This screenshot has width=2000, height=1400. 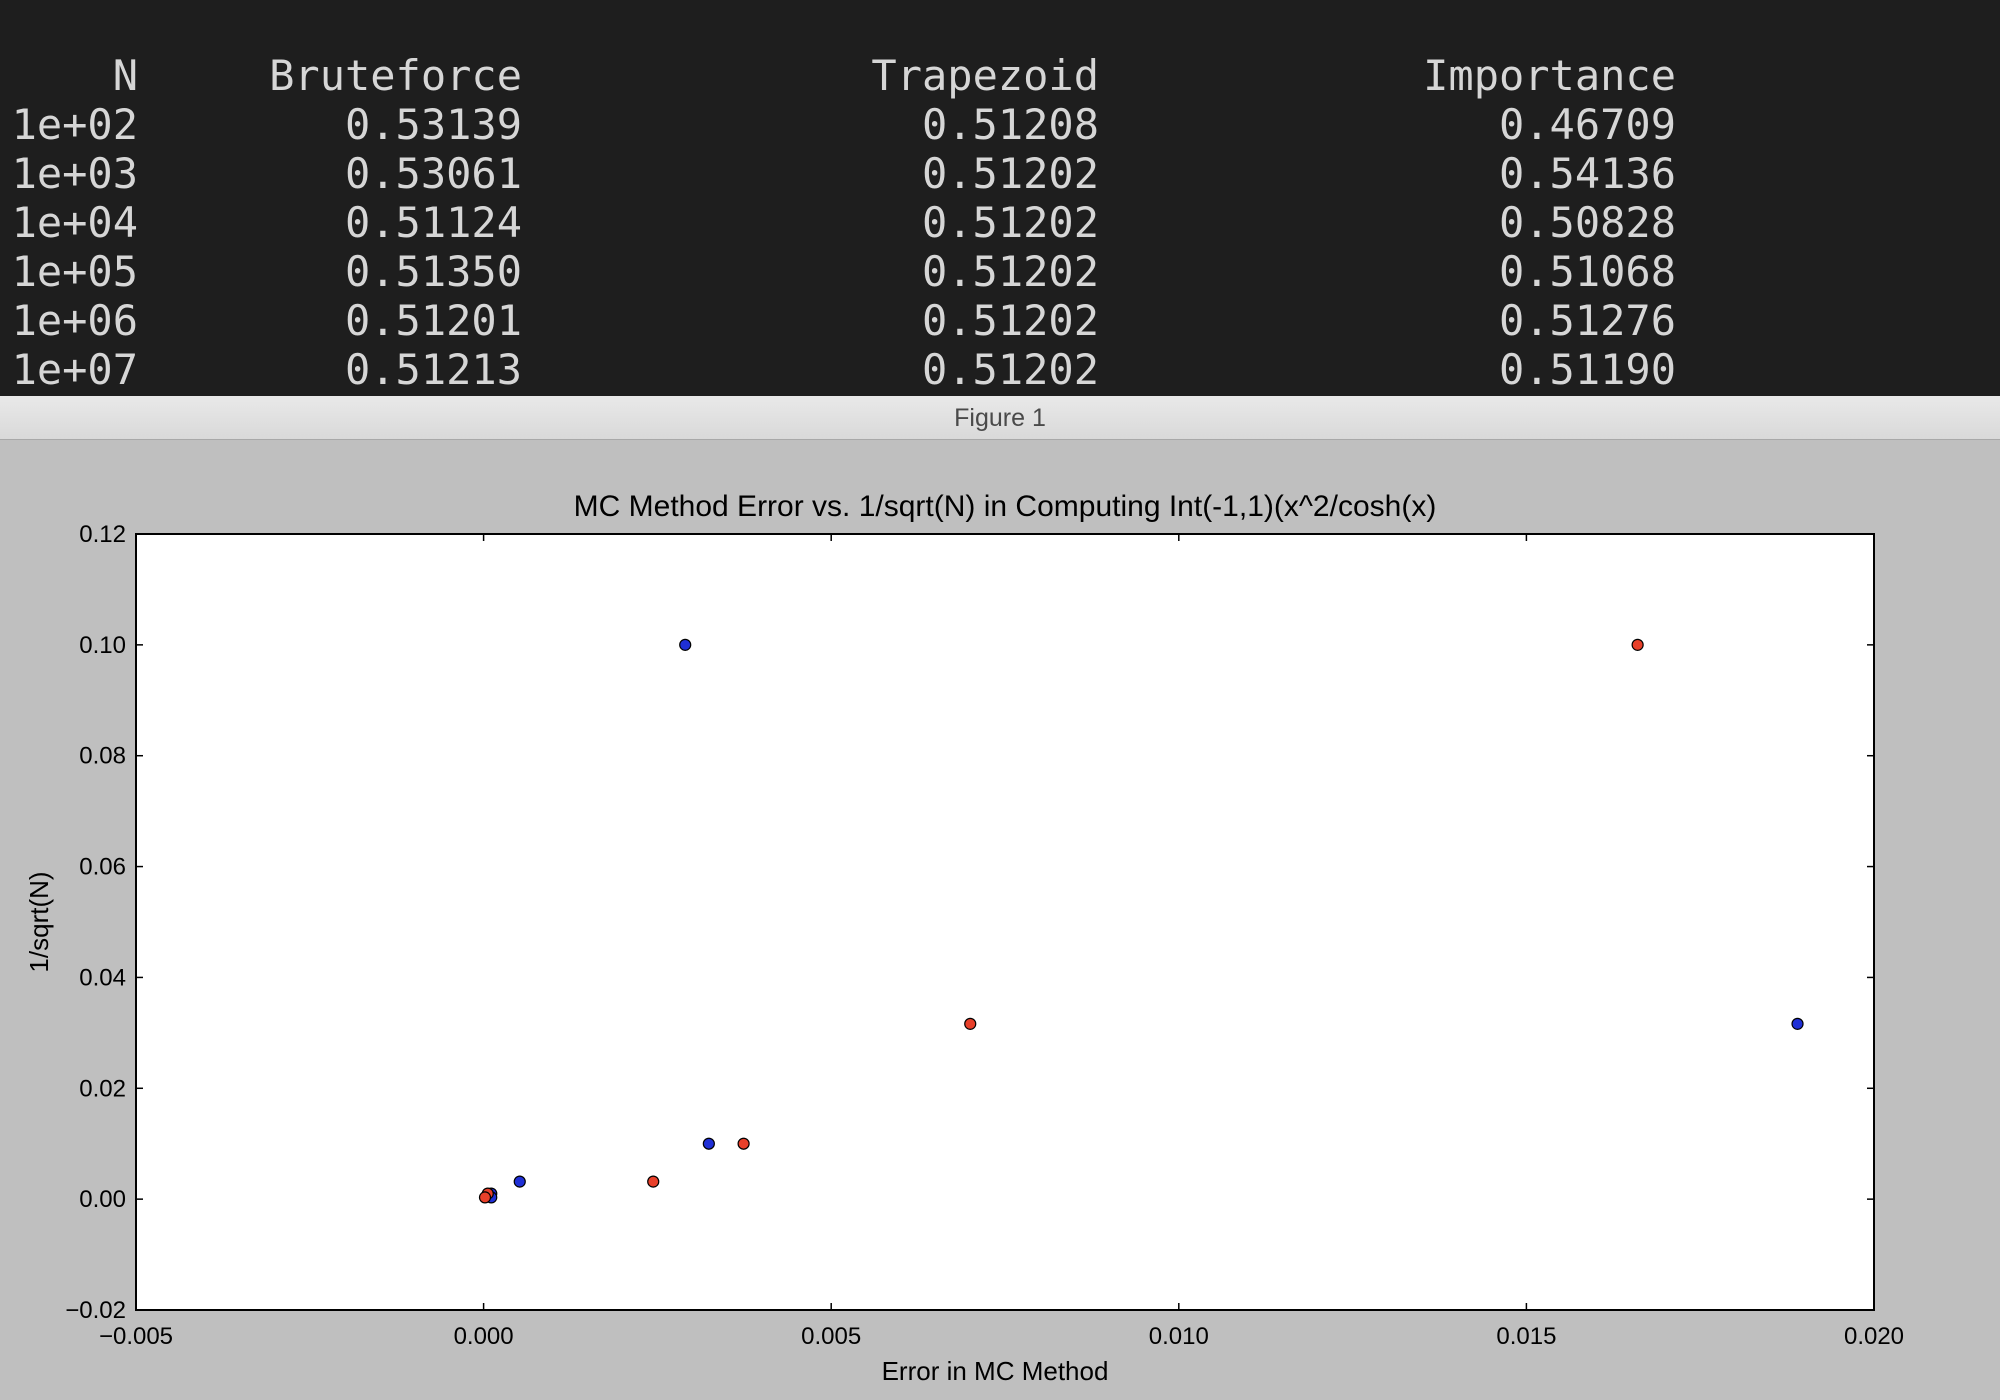 What do you see at coordinates (1587, 222) in the screenshot?
I see `table-cell: 0.50828` at bounding box center [1587, 222].